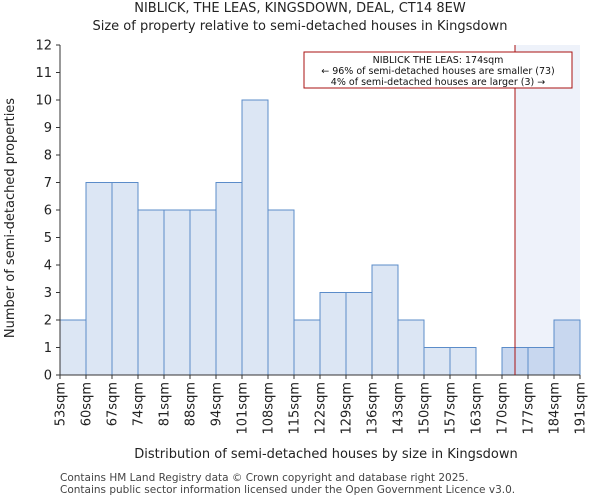 Image resolution: width=600 pixels, height=500 pixels. I want to click on bar-177sqm, so click(541, 361).